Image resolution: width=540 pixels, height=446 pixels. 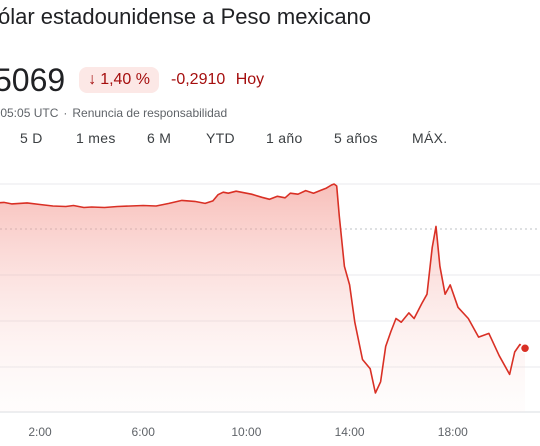 I want to click on change-percent-badge: ↓ 1,40 %, so click(x=119, y=80).